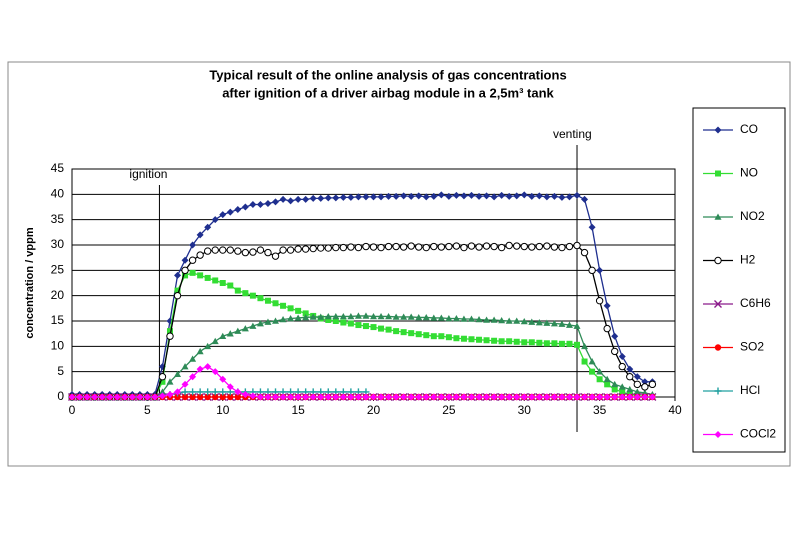  What do you see at coordinates (223, 410) in the screenshot?
I see `x-tick-label: 10` at bounding box center [223, 410].